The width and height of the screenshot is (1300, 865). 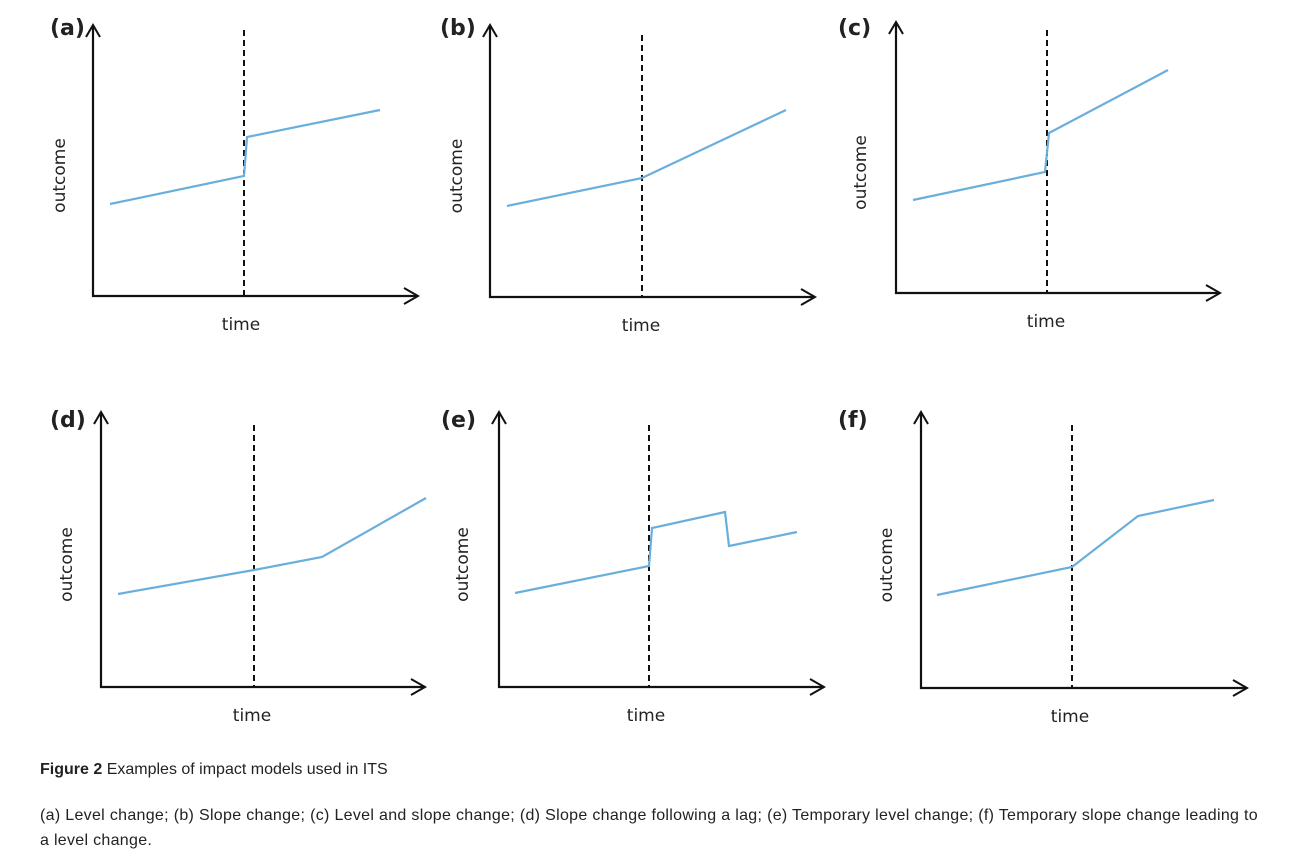 What do you see at coordinates (68, 420) in the screenshot?
I see `panel-label: (d)` at bounding box center [68, 420].